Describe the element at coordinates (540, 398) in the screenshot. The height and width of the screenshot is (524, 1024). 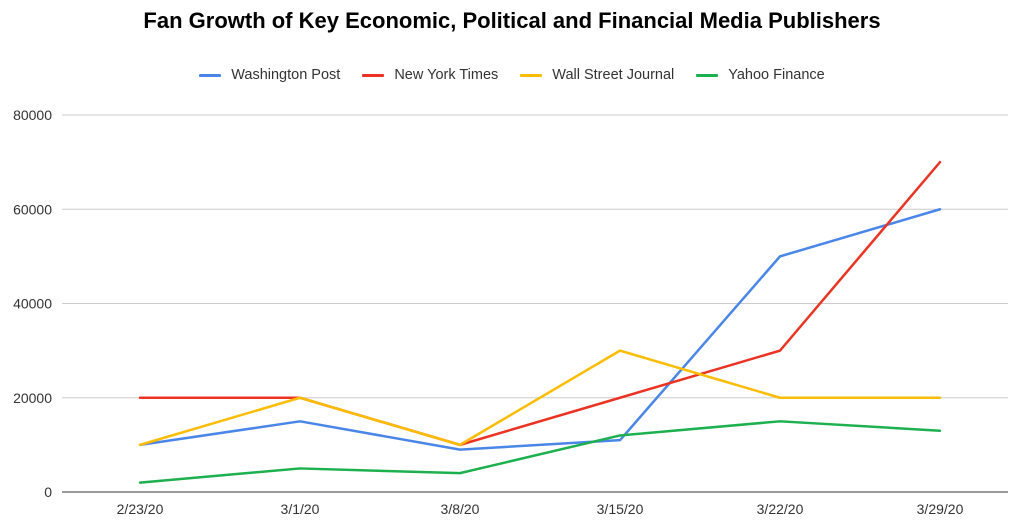
I see `series-line-wall-street-journal` at that location.